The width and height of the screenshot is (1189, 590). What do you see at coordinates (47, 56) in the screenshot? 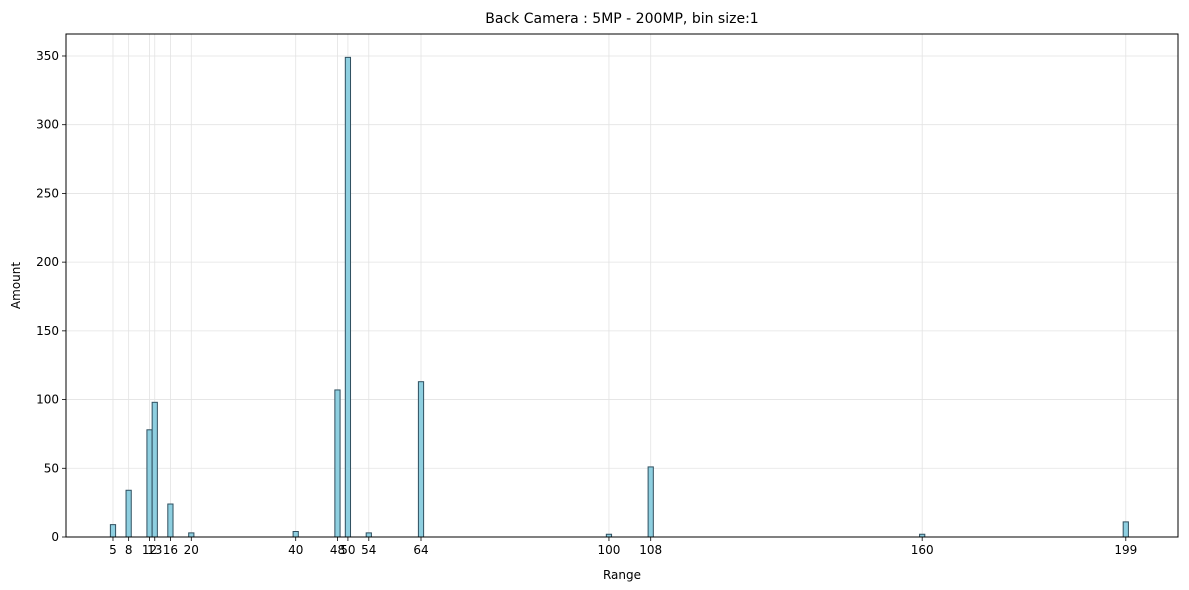
I see `y-tick-label: 350` at bounding box center [47, 56].